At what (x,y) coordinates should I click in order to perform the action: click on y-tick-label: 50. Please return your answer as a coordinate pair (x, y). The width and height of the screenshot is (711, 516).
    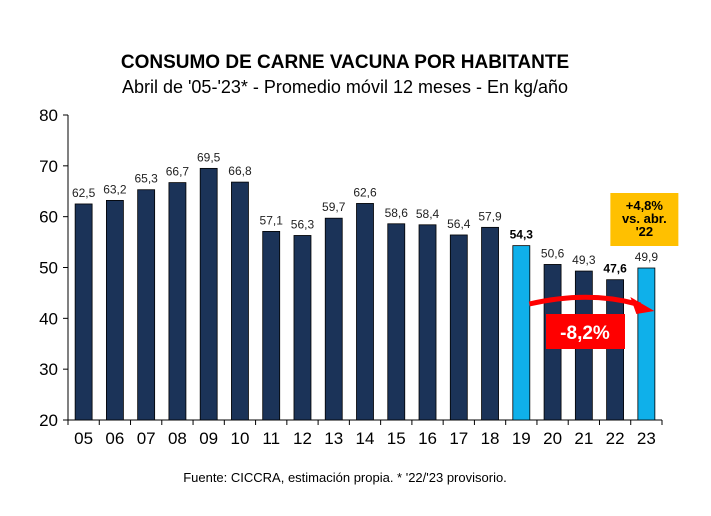
    Looking at the image, I should click on (48, 268).